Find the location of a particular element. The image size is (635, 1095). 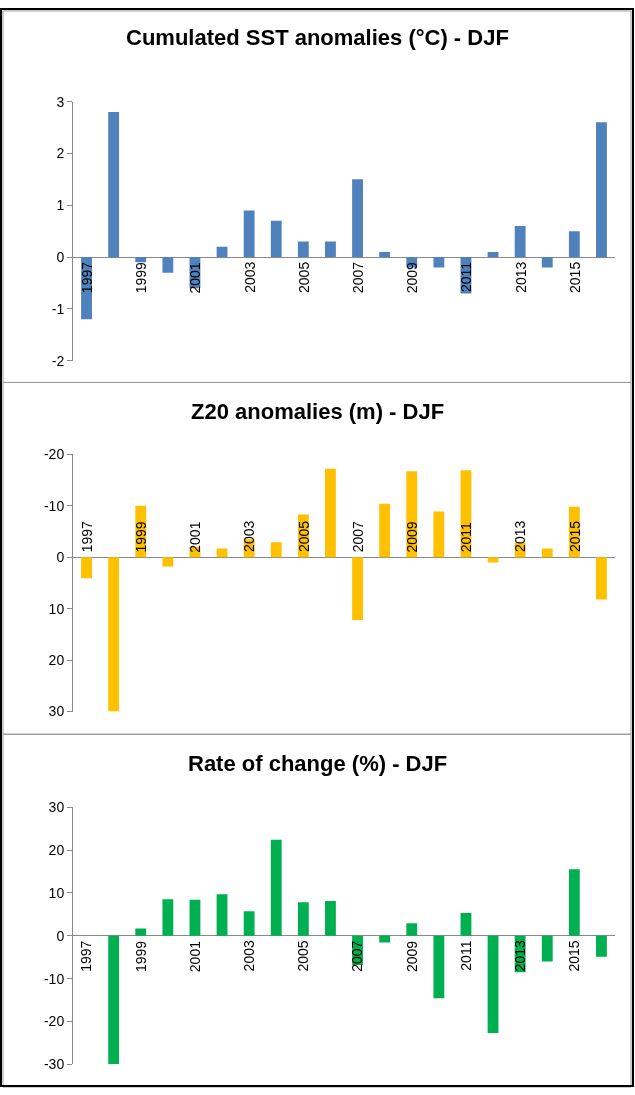

y-tick-label: -2 is located at coordinates (58, 360).